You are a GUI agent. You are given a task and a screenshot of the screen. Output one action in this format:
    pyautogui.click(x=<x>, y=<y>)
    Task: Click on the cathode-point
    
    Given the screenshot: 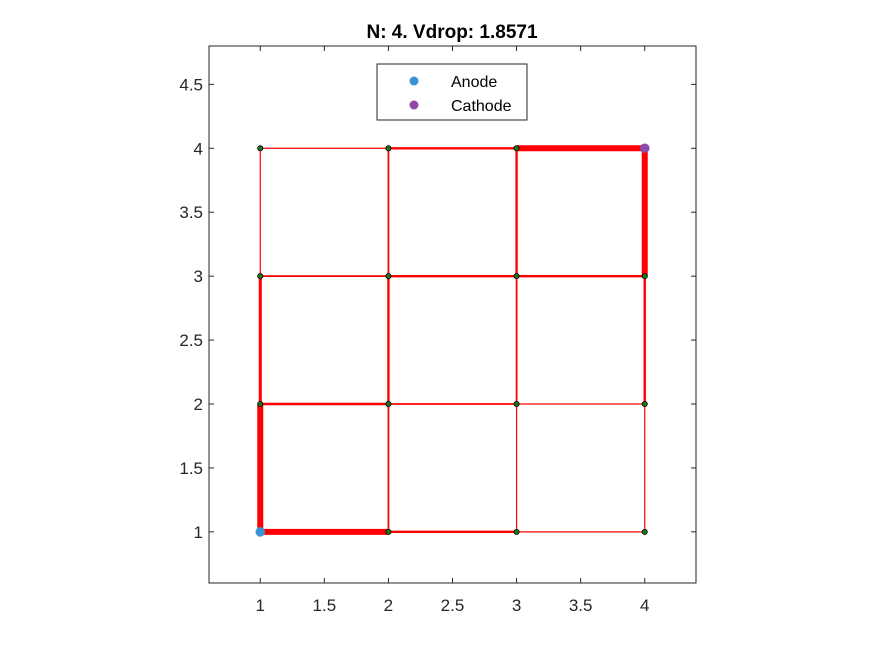 What is the action you would take?
    pyautogui.click(x=644, y=148)
    